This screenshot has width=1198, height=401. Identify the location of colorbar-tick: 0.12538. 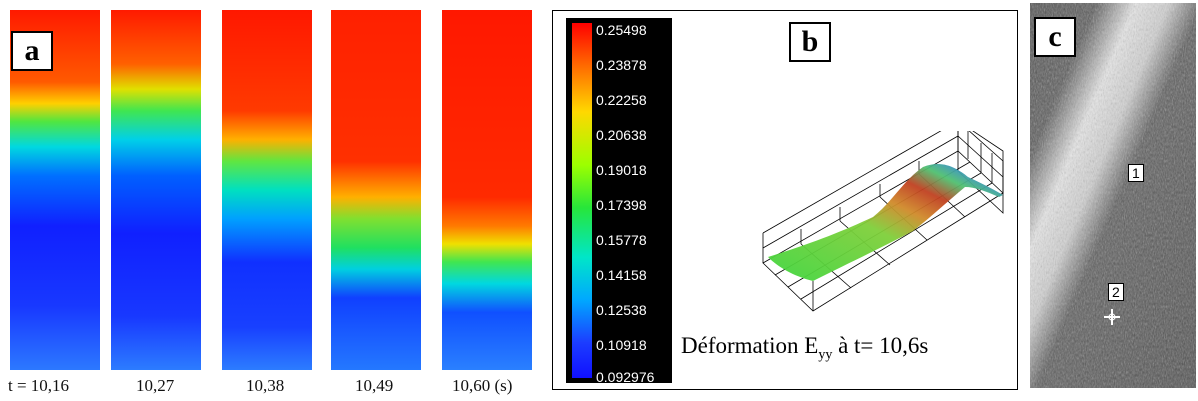
(621, 310).